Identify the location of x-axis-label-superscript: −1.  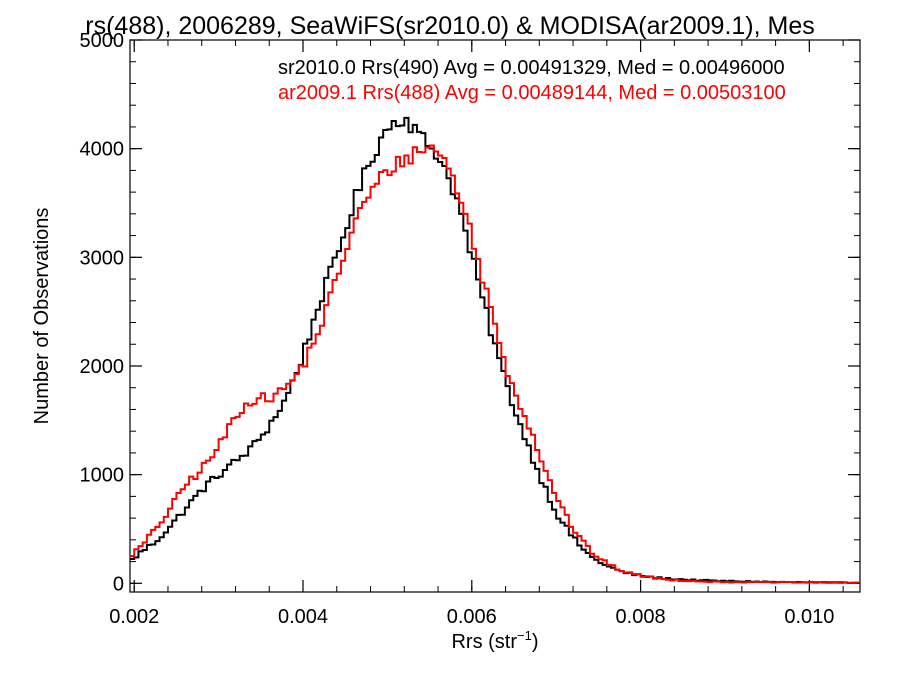
(524, 635).